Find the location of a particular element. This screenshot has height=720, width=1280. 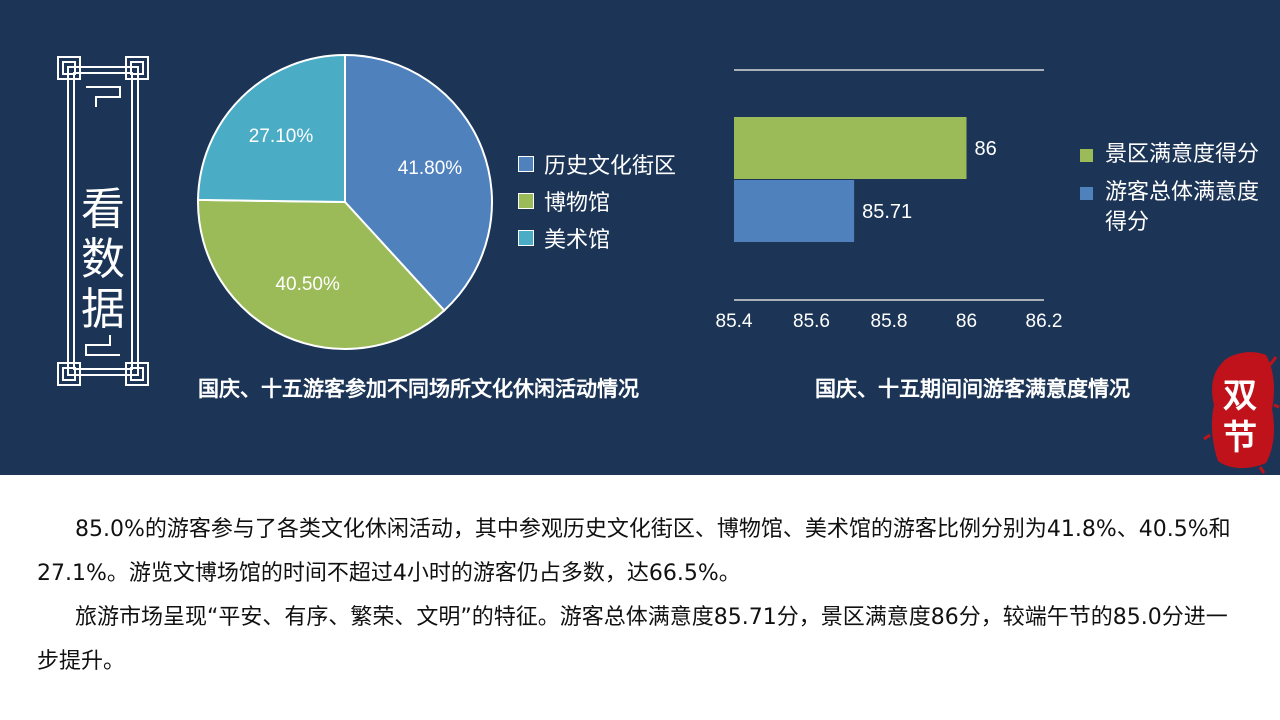

pie-data-label: 41.80% is located at coordinates (430, 168).